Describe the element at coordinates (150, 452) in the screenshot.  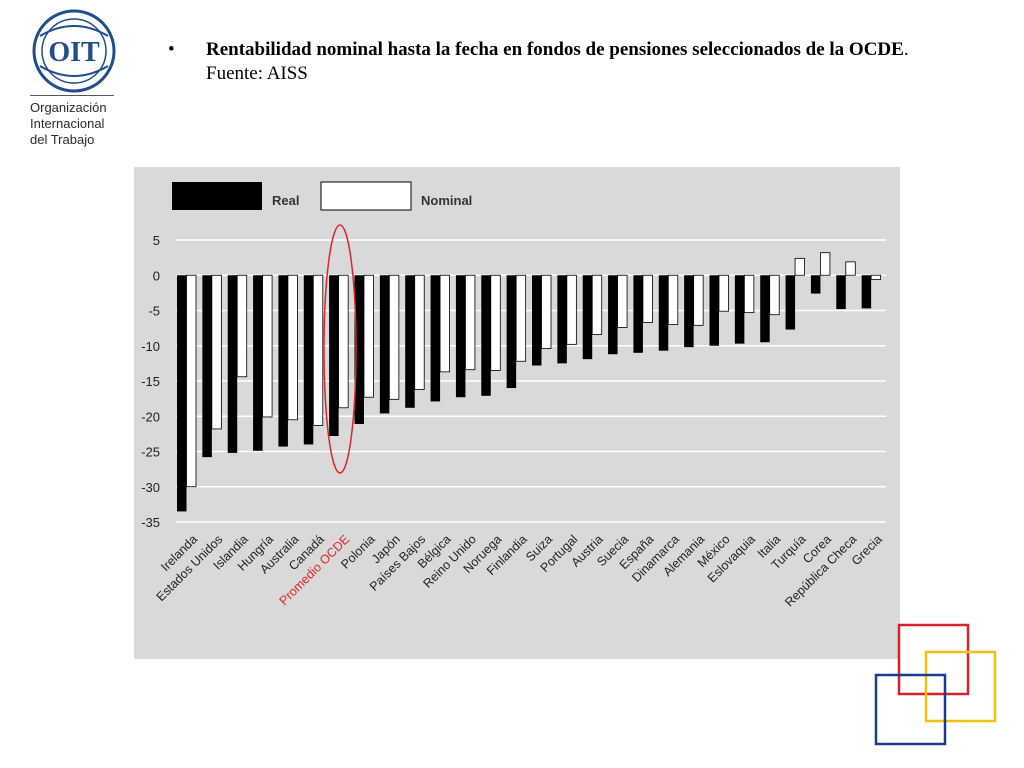
I see `y-tick-label: -25` at that location.